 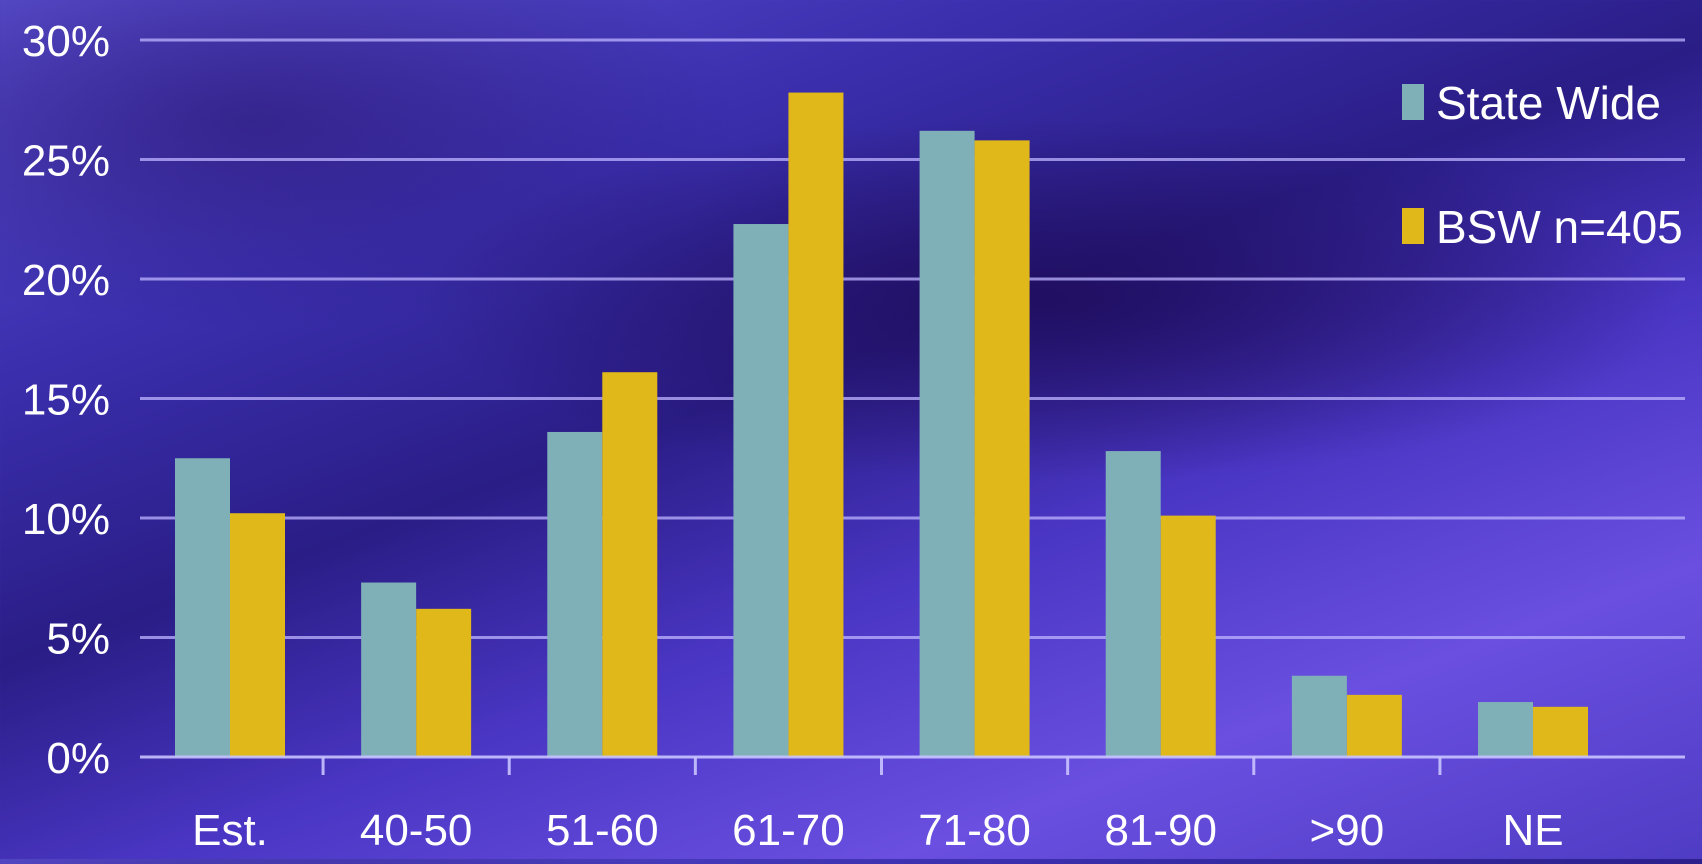 I want to click on y-tick-label: 25%, so click(x=66, y=161).